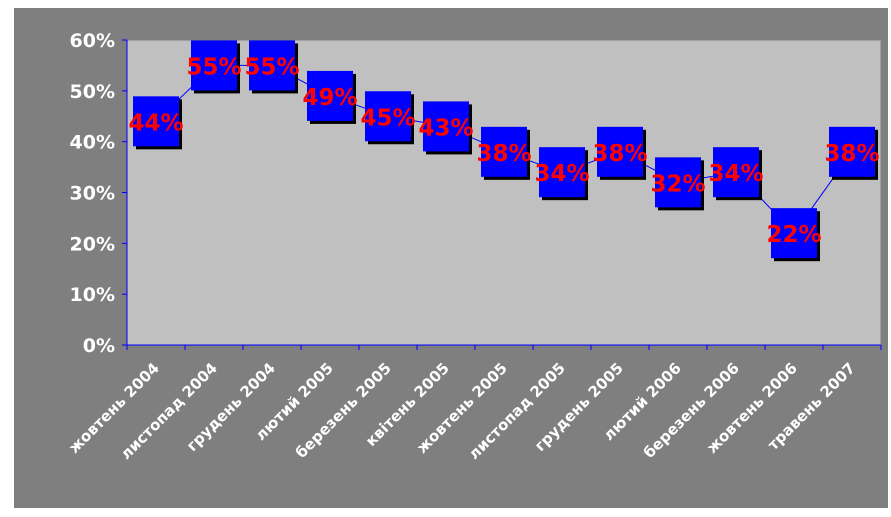 Image resolution: width=891 pixels, height=517 pixels. What do you see at coordinates (517, 411) in the screenshot?
I see `x-tick-label: листопад 2005` at bounding box center [517, 411].